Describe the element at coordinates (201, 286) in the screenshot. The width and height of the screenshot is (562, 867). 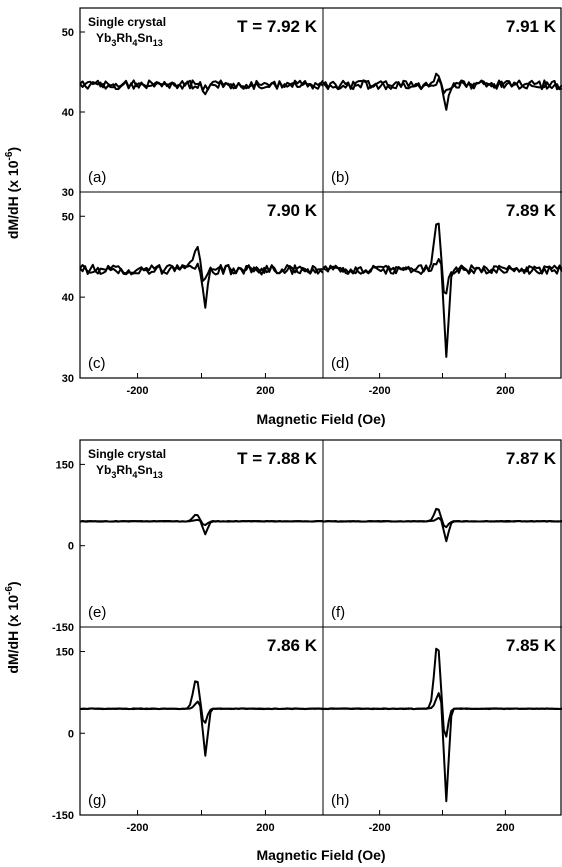
I see `panel-c: 7.90 K (c)` at that location.